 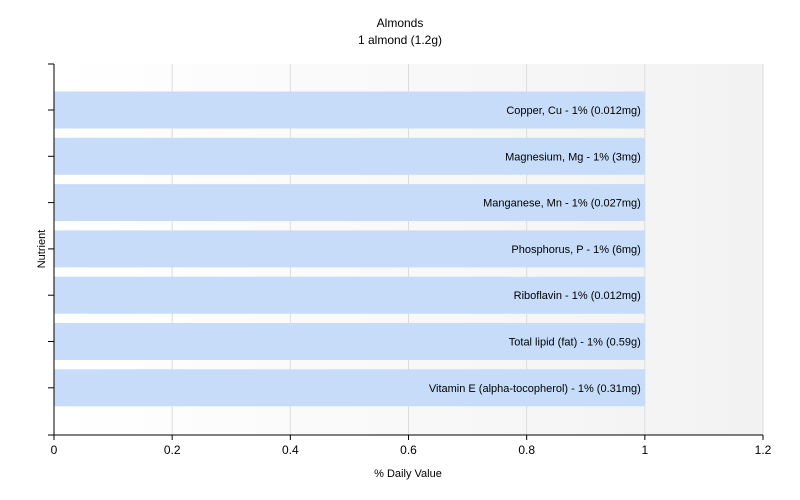 What do you see at coordinates (54, 450) in the screenshot?
I see `x-tick-label: 0` at bounding box center [54, 450].